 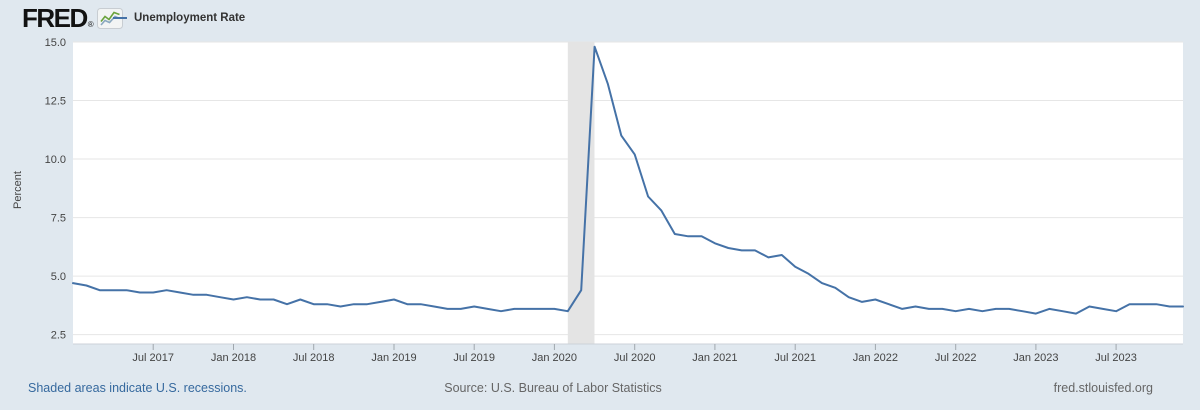 I want to click on x-axis-label: Jan 2019, so click(x=393, y=358).